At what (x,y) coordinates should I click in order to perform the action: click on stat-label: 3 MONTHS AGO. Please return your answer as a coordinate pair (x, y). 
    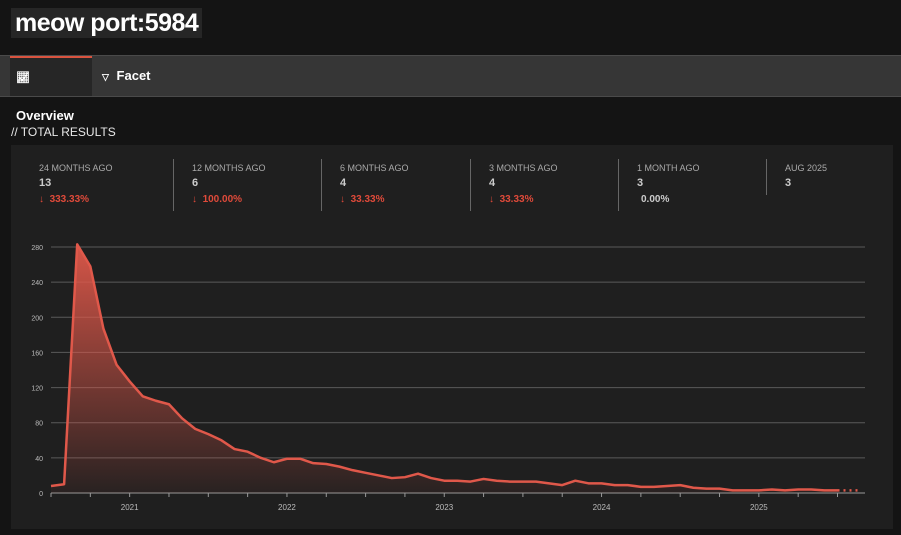
    Looking at the image, I should click on (523, 168).